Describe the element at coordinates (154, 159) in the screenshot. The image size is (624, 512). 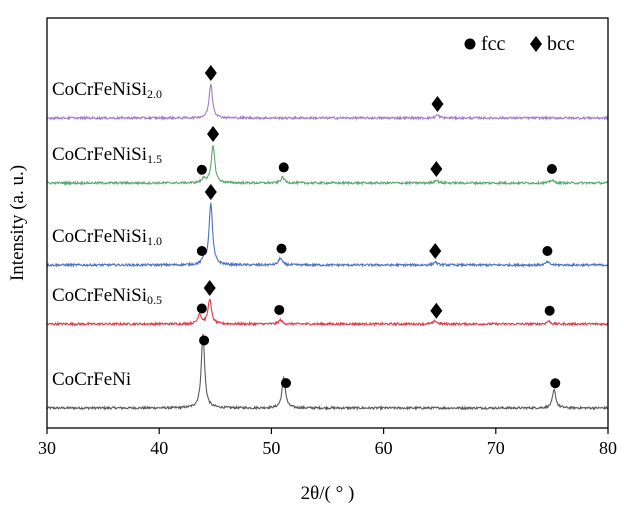
I see `series-label-sub: 1.5` at that location.